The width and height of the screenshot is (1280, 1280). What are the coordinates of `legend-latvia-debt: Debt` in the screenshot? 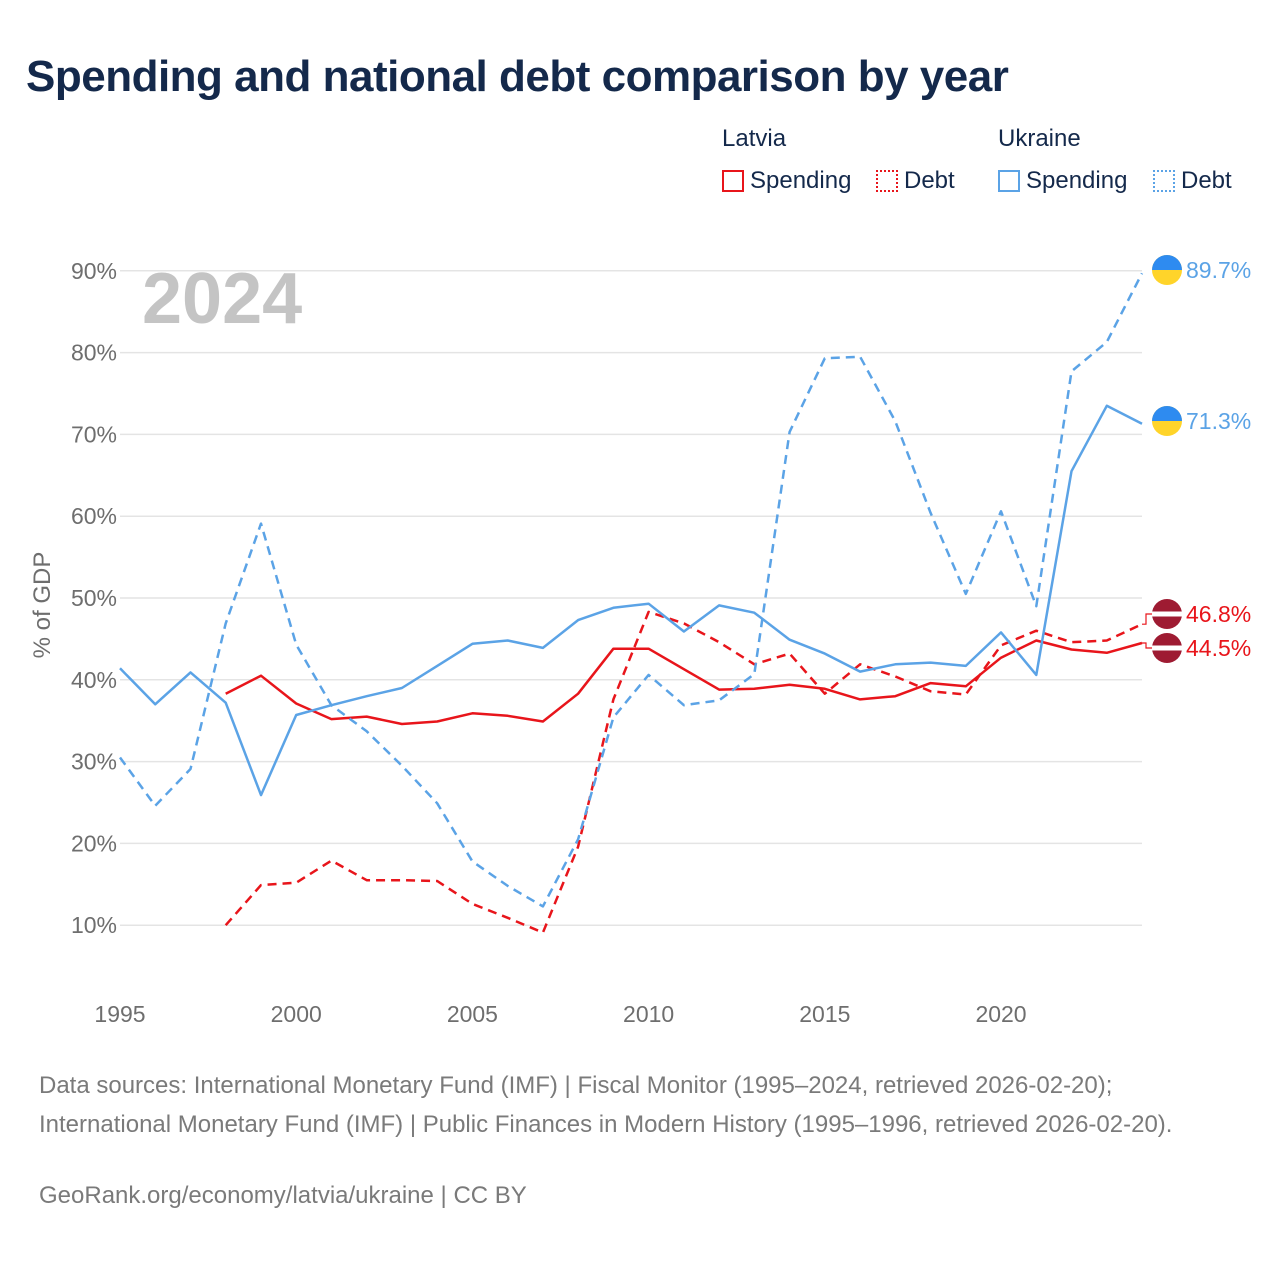 It's located at (915, 181).